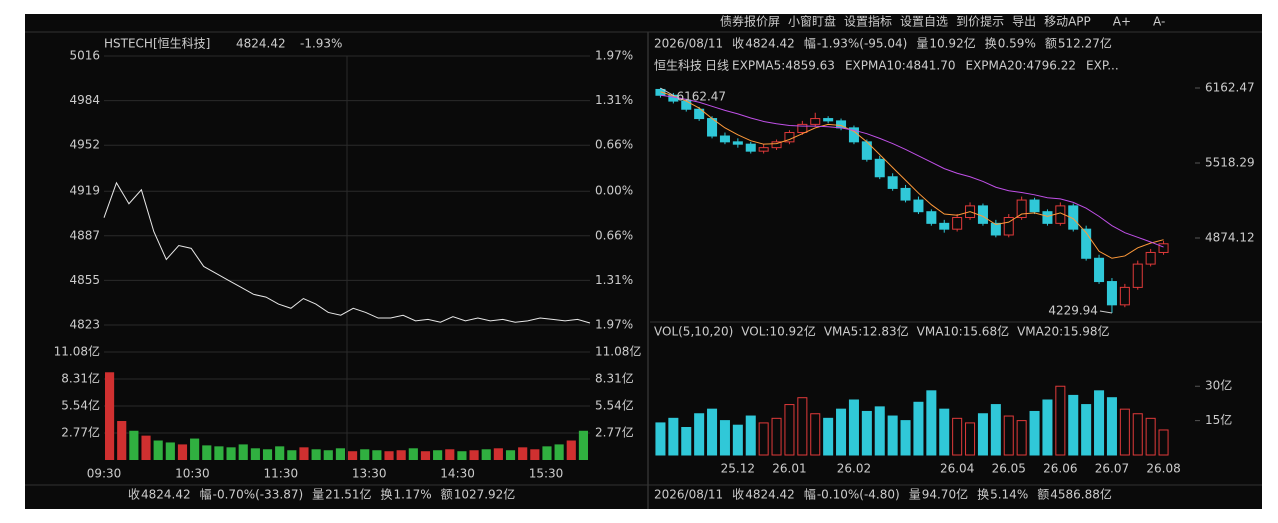 This screenshot has width=1278, height=523. What do you see at coordinates (858, 495) in the screenshot?
I see `field-value: -0.10%(-4.80)` at bounding box center [858, 495].